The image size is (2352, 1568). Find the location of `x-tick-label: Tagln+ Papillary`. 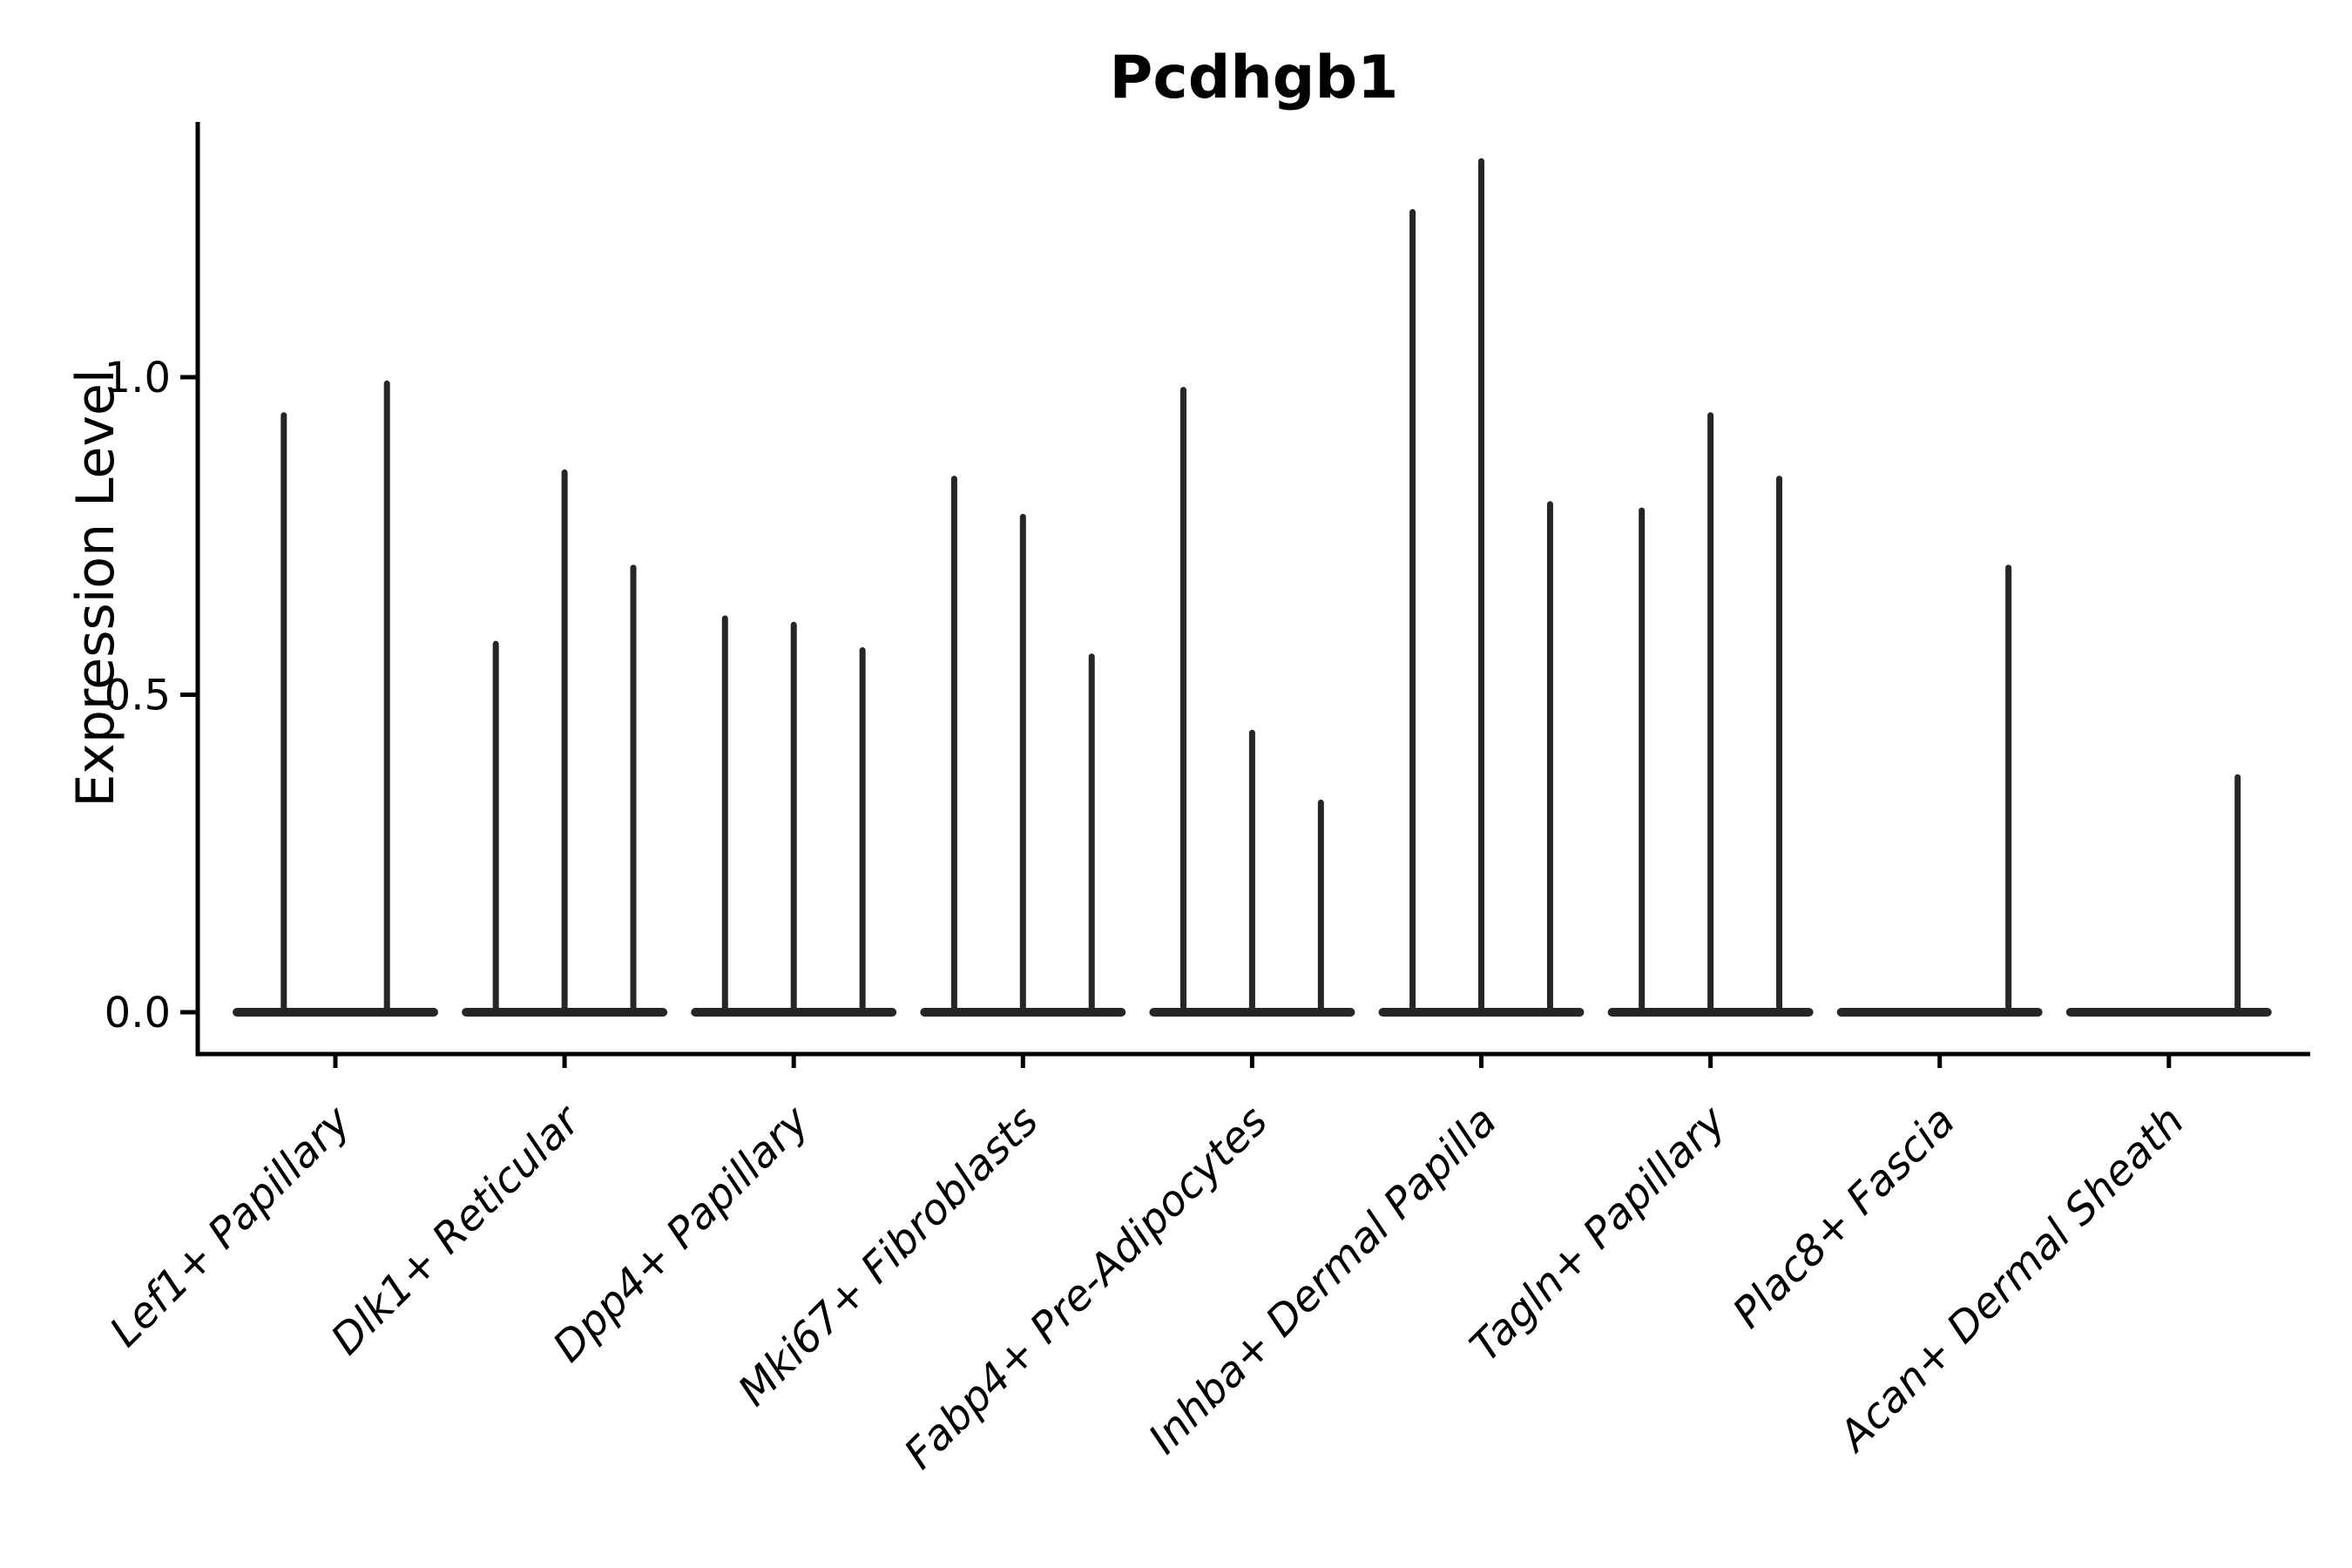

x-tick-label: Tagln+ Papillary is located at coordinates (1598, 1233).